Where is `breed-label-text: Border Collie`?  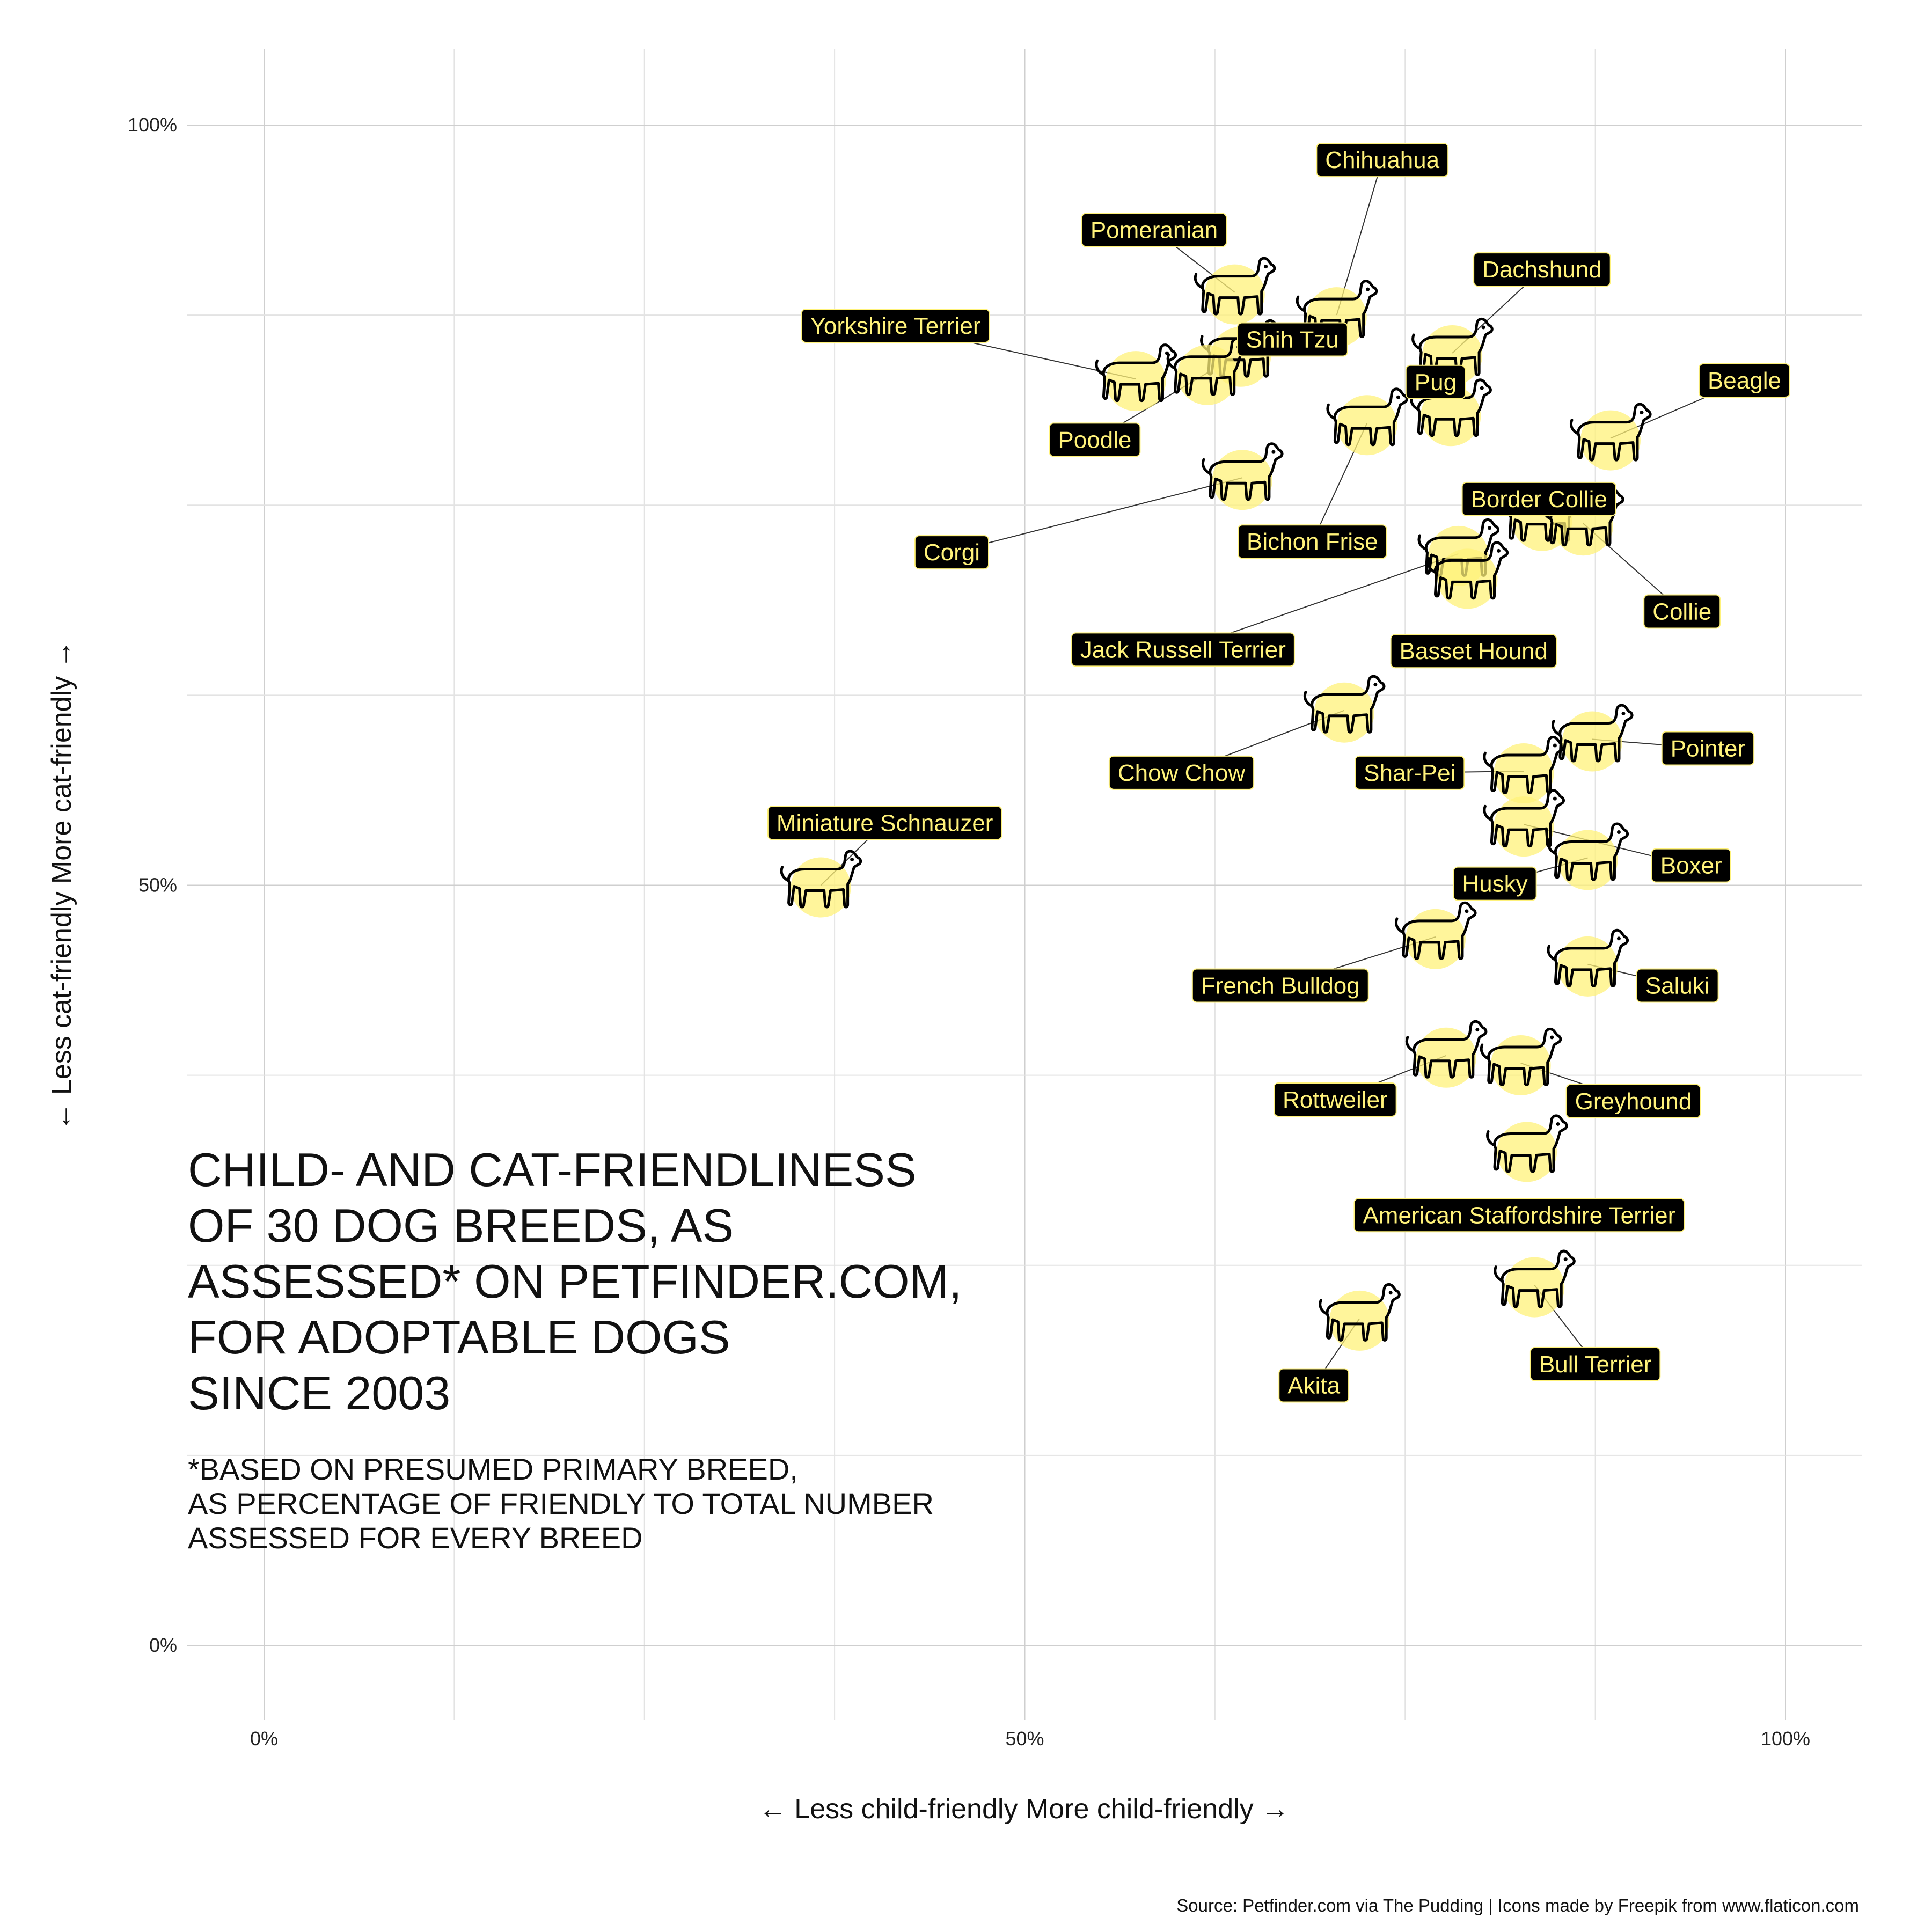 breed-label-text: Border Collie is located at coordinates (1539, 499).